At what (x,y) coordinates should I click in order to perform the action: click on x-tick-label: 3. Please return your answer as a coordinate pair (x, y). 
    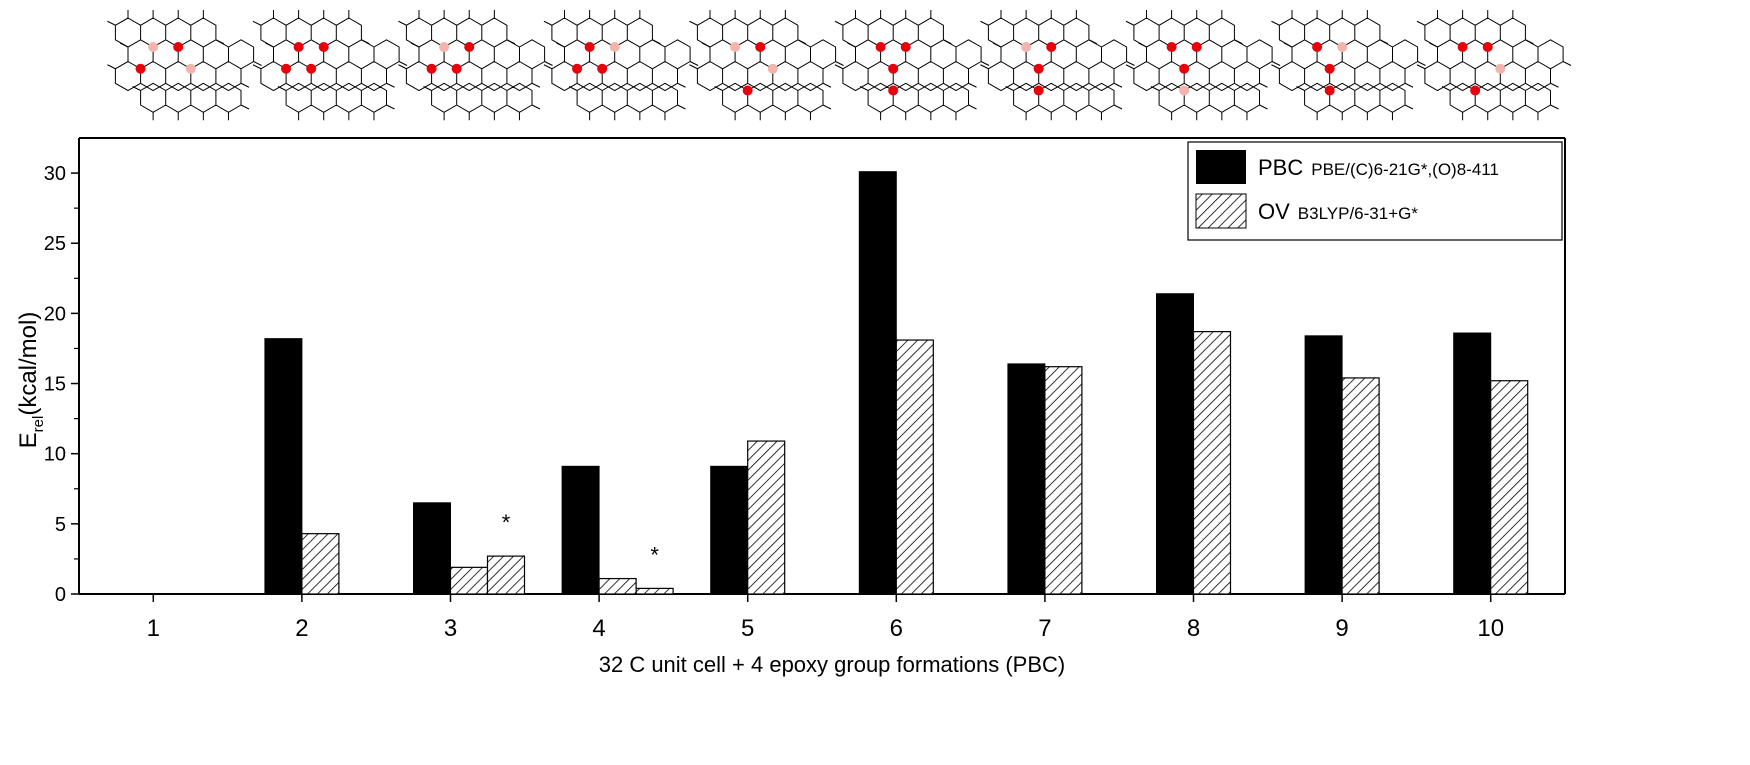
    Looking at the image, I should click on (450, 628).